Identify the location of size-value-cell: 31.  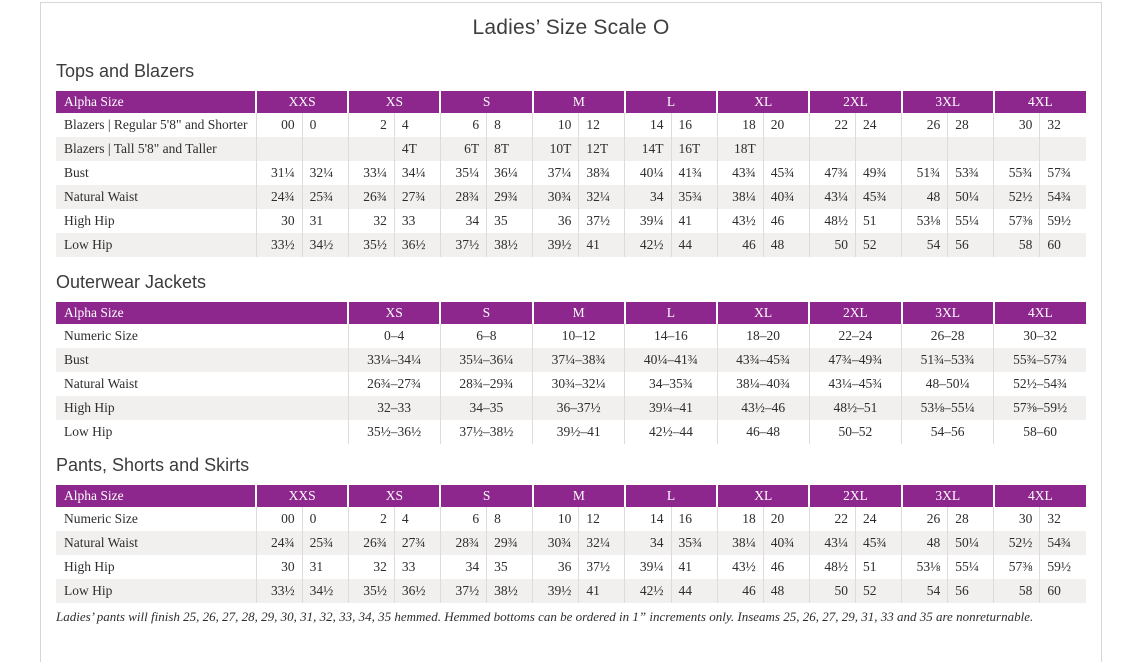
(325, 567).